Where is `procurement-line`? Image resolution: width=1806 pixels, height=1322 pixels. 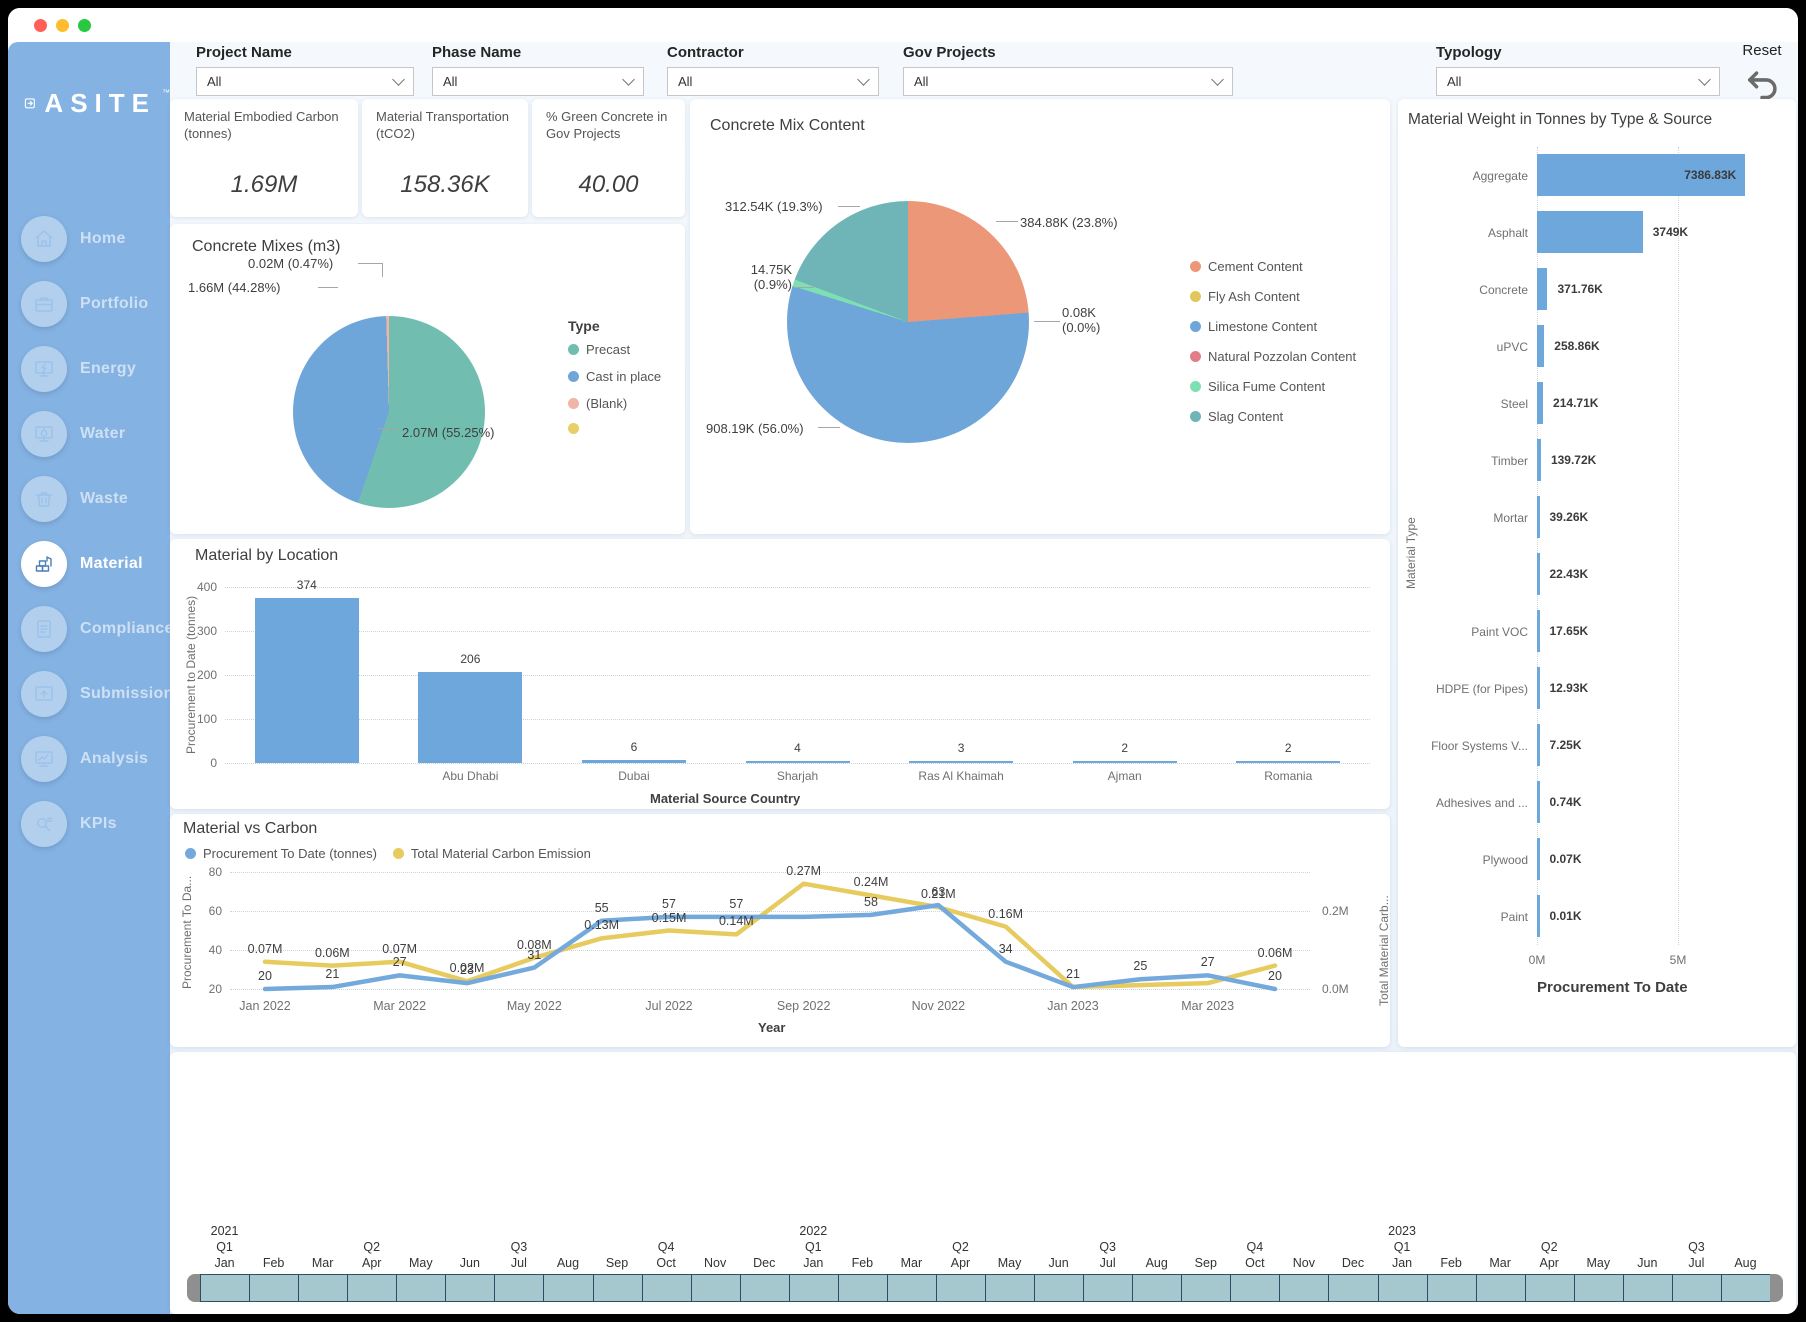 procurement-line is located at coordinates (770, 947).